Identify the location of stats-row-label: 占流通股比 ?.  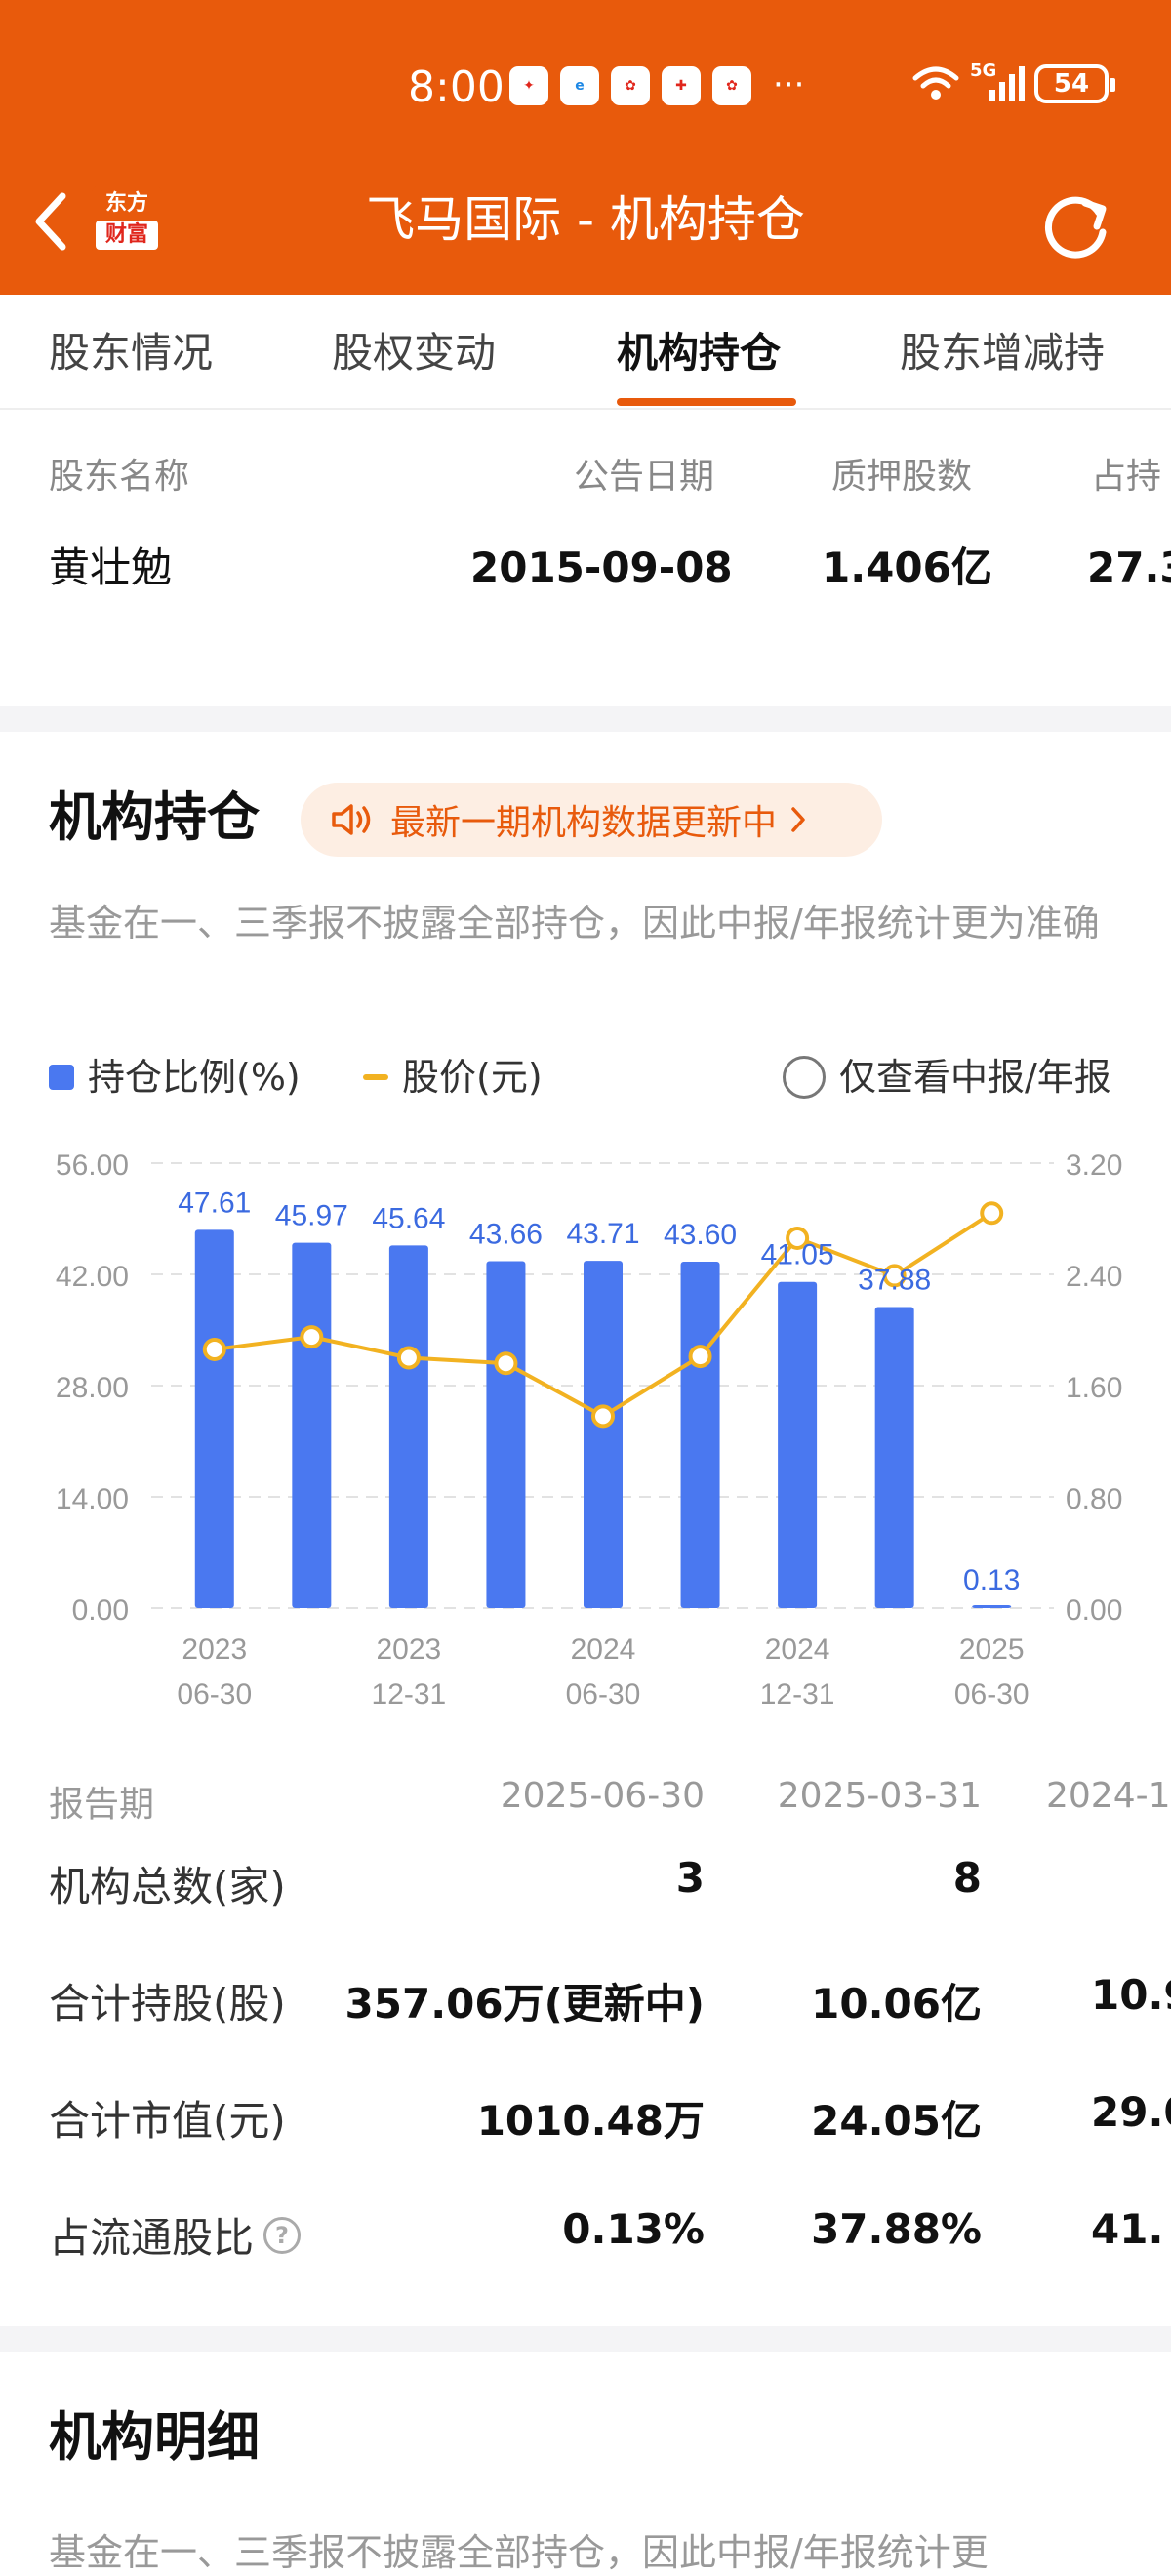
(175, 2235).